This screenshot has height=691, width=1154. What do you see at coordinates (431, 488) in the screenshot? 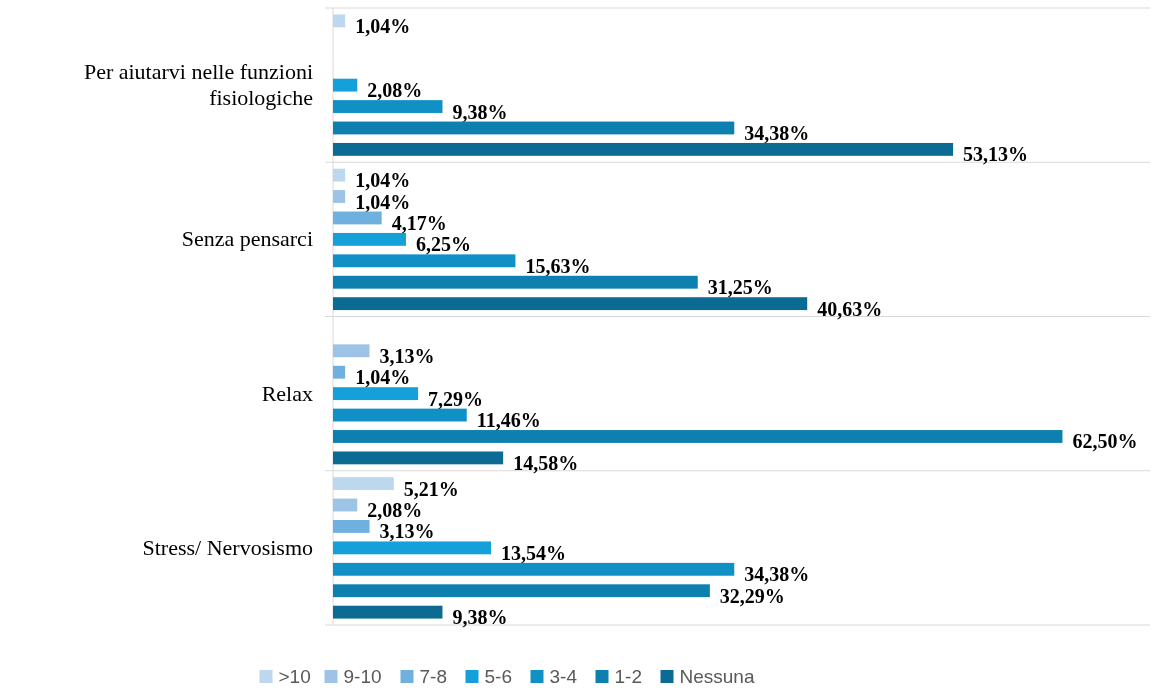
I see `data-label: 5,21%` at bounding box center [431, 488].